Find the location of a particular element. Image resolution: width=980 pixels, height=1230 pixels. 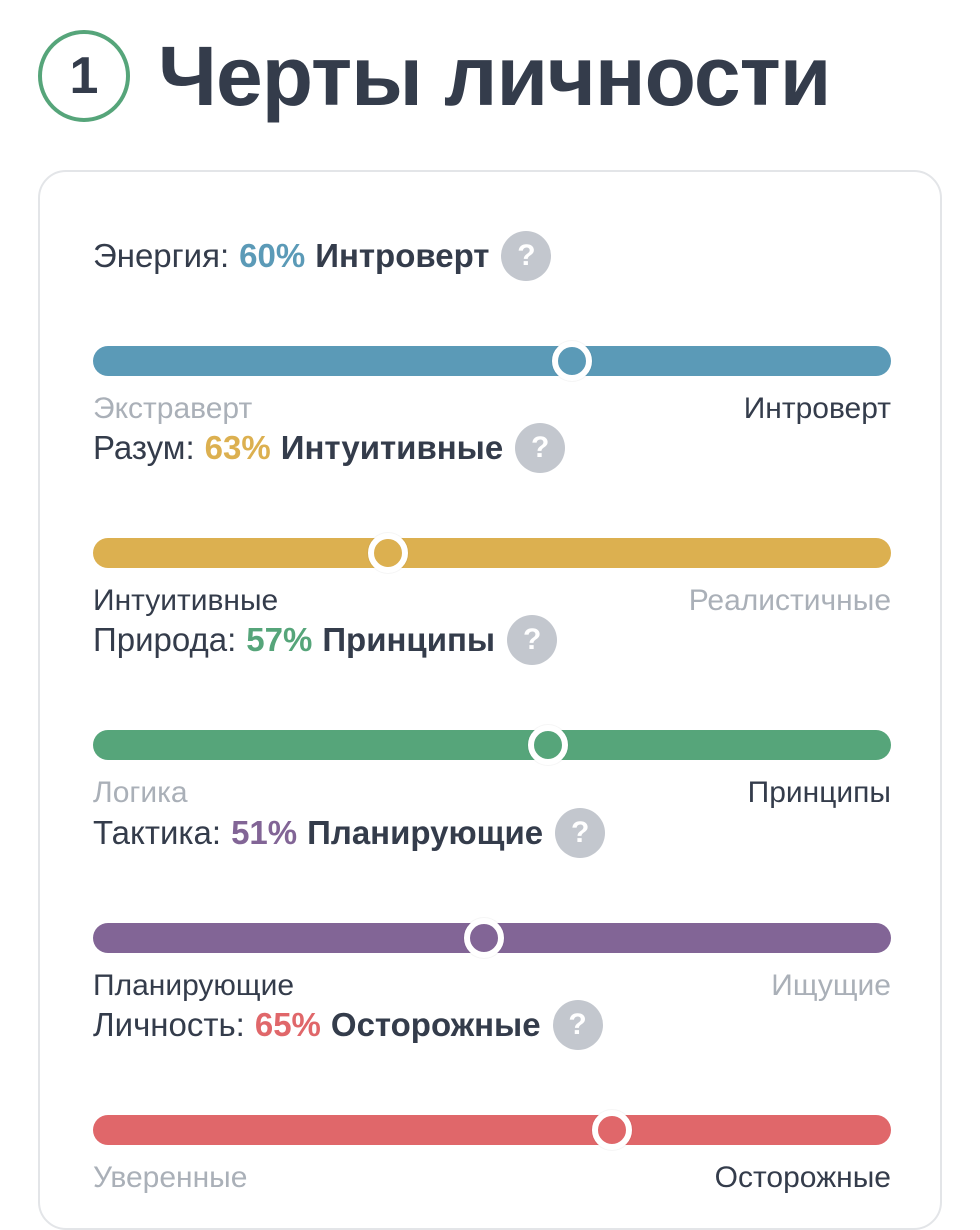

section-header: 1 Черты личности is located at coordinates (434, 76).